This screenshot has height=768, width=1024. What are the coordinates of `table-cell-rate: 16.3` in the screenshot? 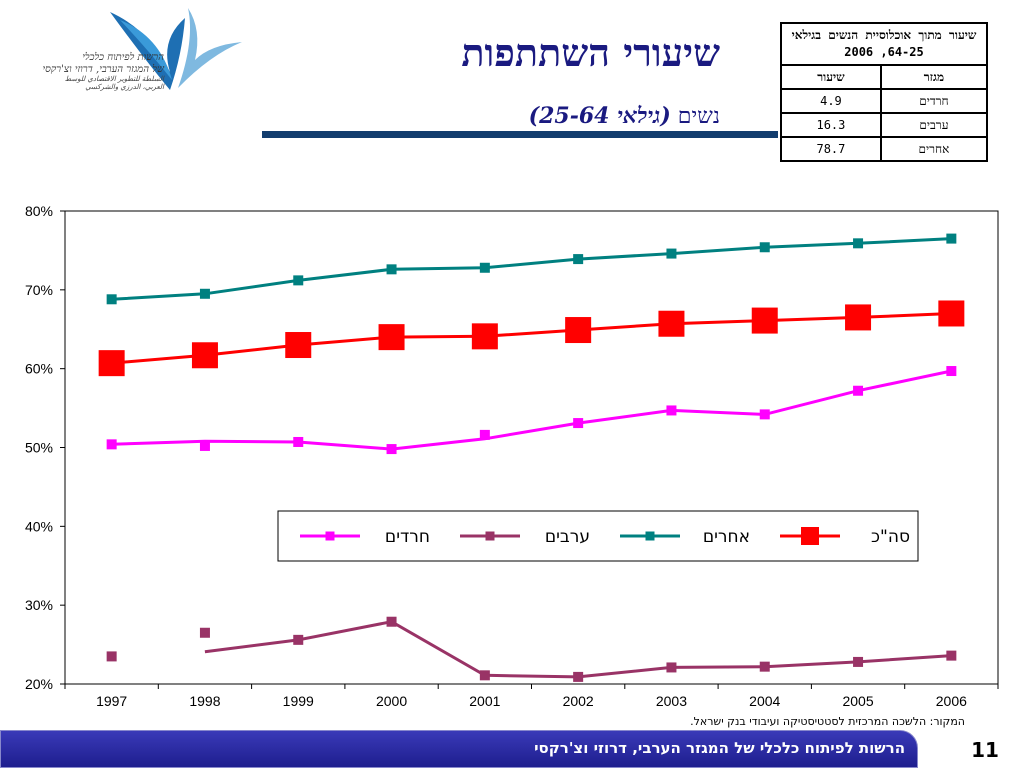 It's located at (831, 125).